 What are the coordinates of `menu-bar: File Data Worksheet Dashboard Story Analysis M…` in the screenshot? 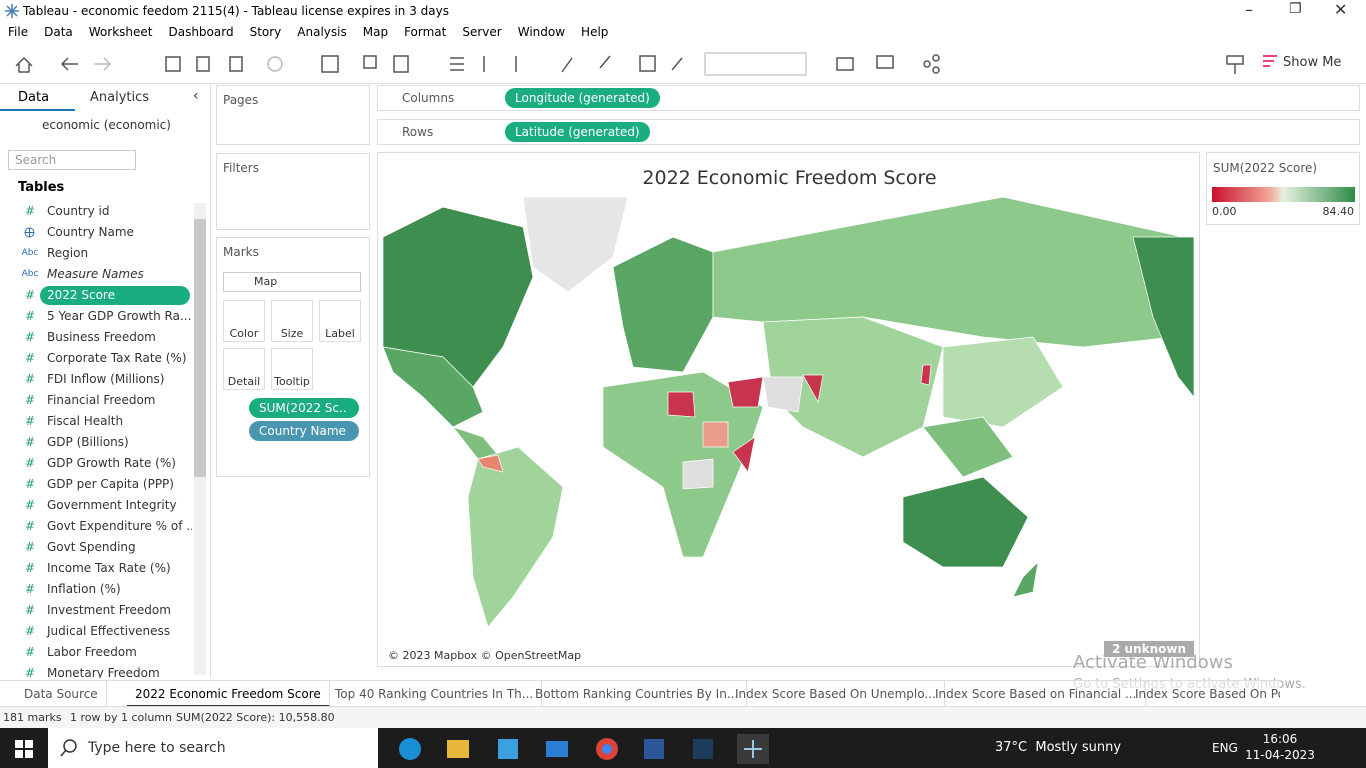 It's located at (308, 34).